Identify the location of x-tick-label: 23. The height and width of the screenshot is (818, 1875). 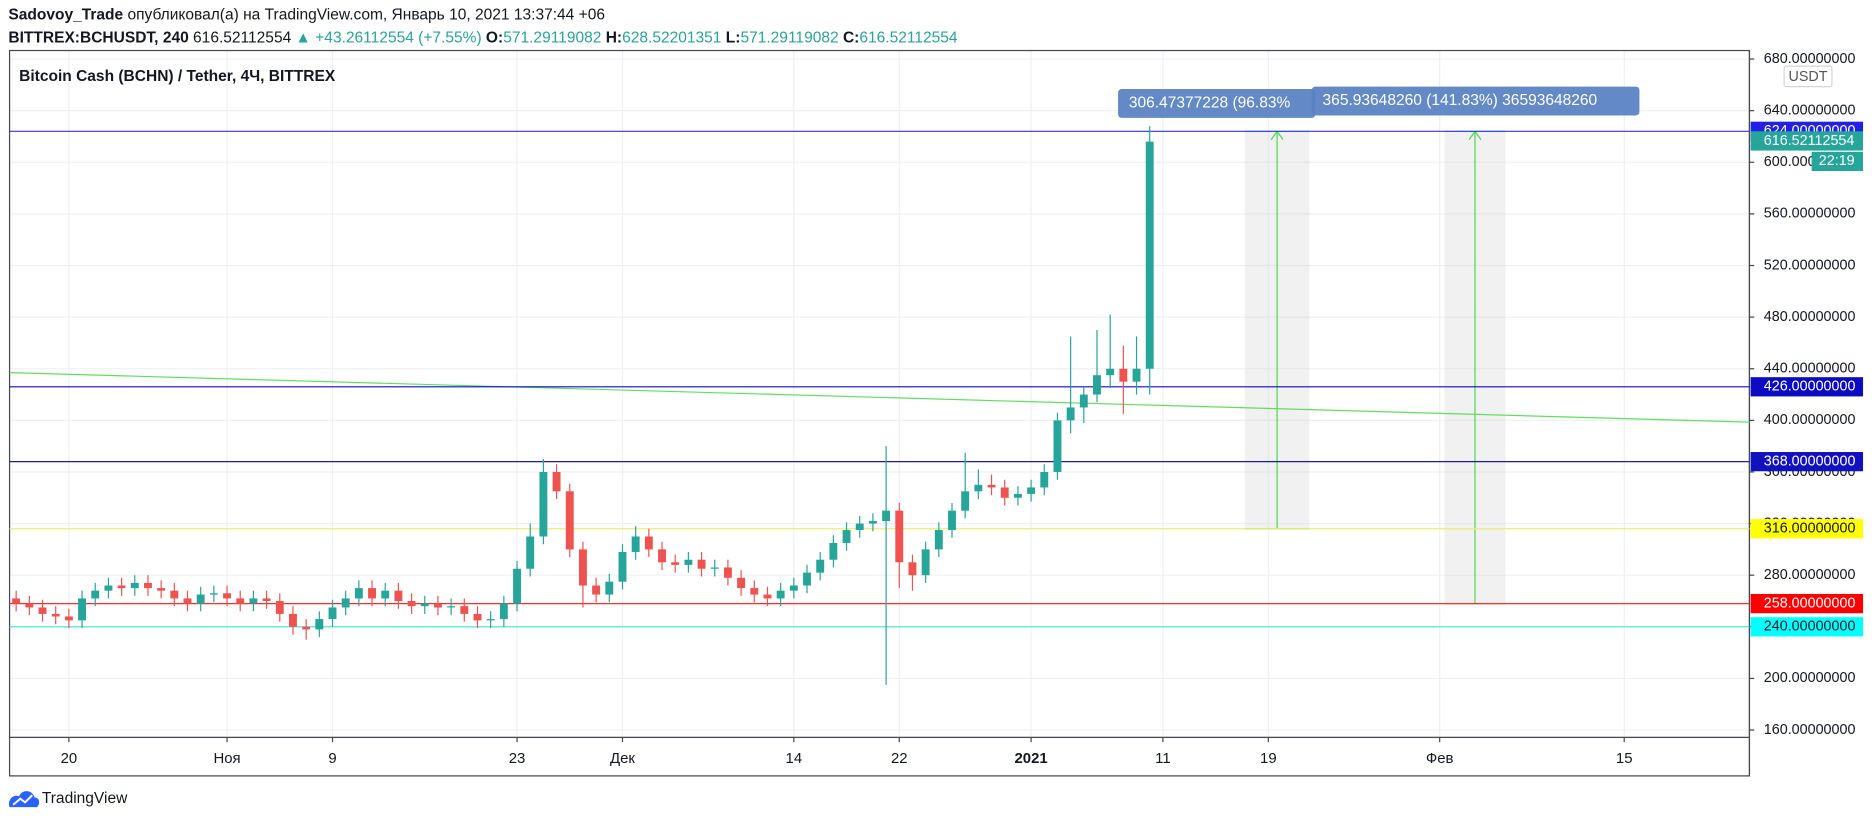
(517, 758).